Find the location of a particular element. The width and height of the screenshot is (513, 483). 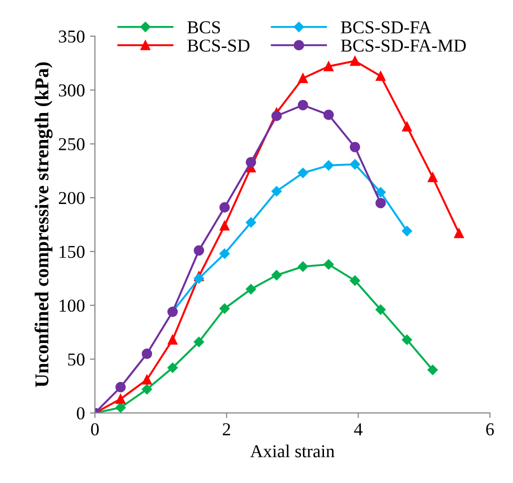

x-tick-label: 0 is located at coordinates (95, 429).